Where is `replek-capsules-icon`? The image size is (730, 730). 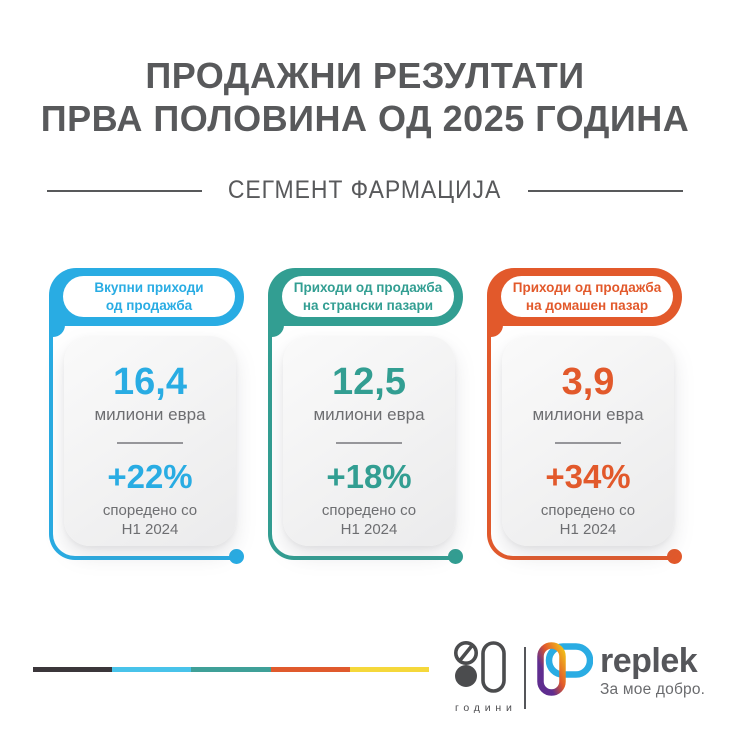 replek-capsules-icon is located at coordinates (565, 669).